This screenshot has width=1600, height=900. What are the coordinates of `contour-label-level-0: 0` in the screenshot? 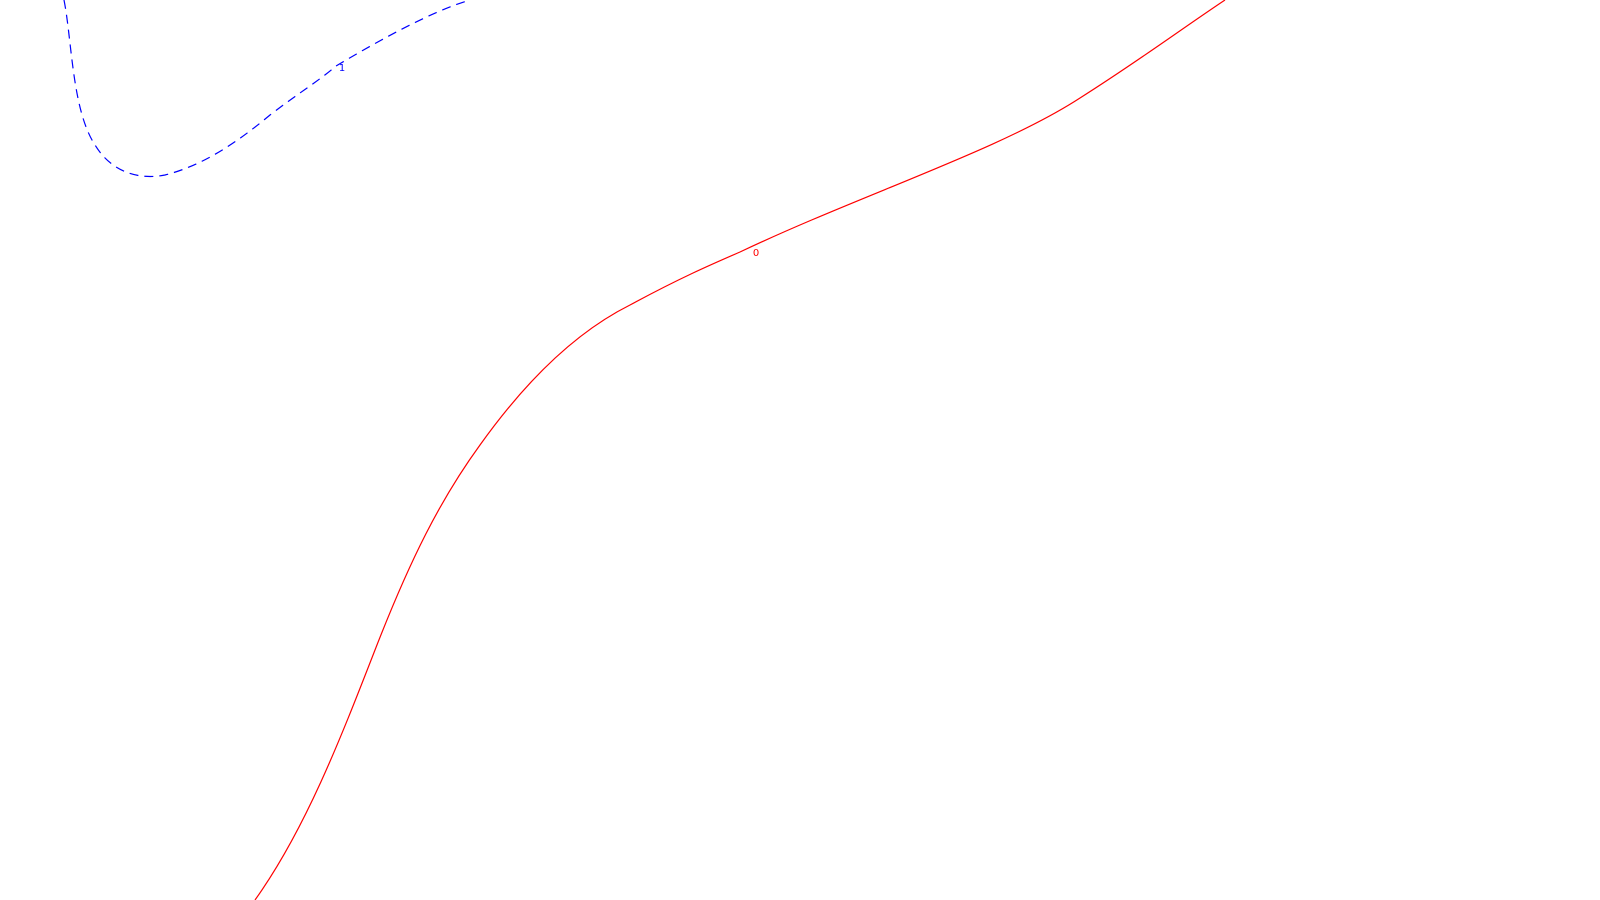 It's located at (756, 253).